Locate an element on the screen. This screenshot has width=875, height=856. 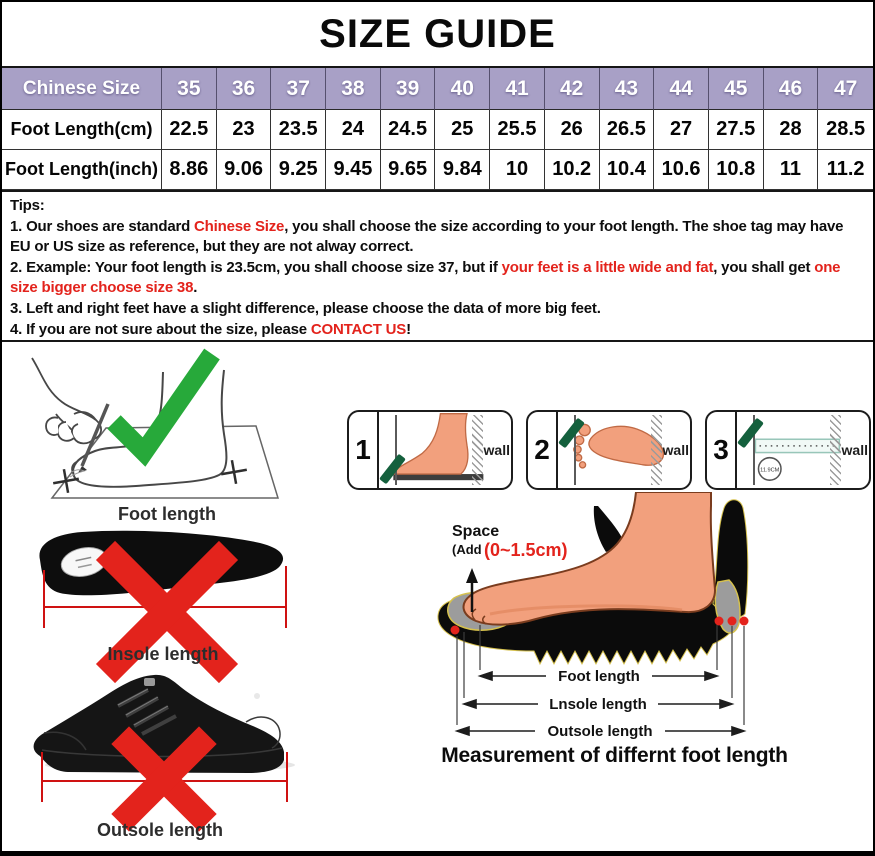
heel-logo-dot is located at coordinates (257, 696).